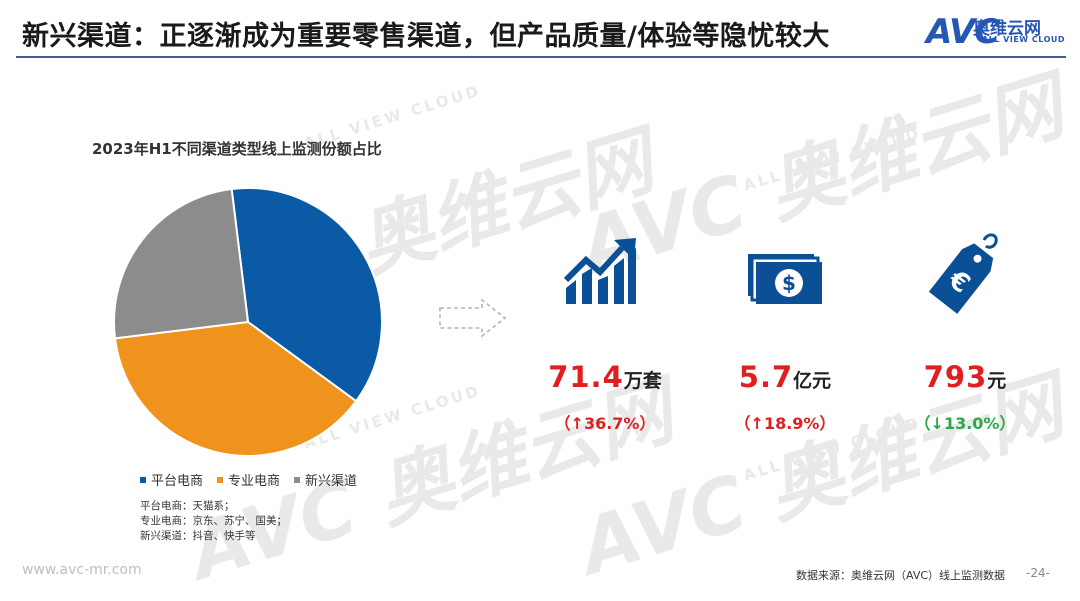 The height and width of the screenshot is (601, 1080). I want to click on legend-label-platform: 平台电商, so click(177, 481).